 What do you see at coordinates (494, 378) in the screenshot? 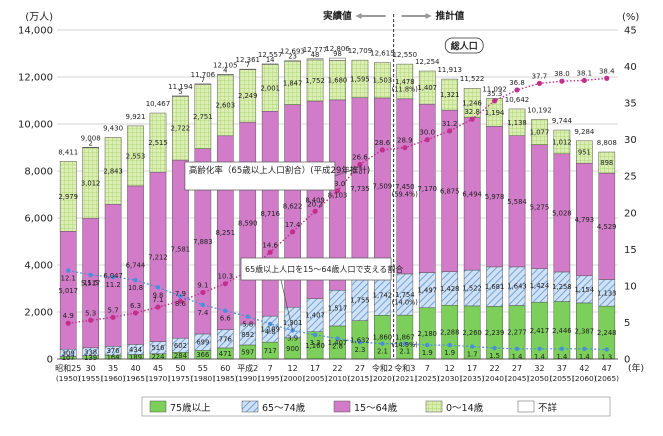
I see `x-tick-year: (2040)` at bounding box center [494, 378].